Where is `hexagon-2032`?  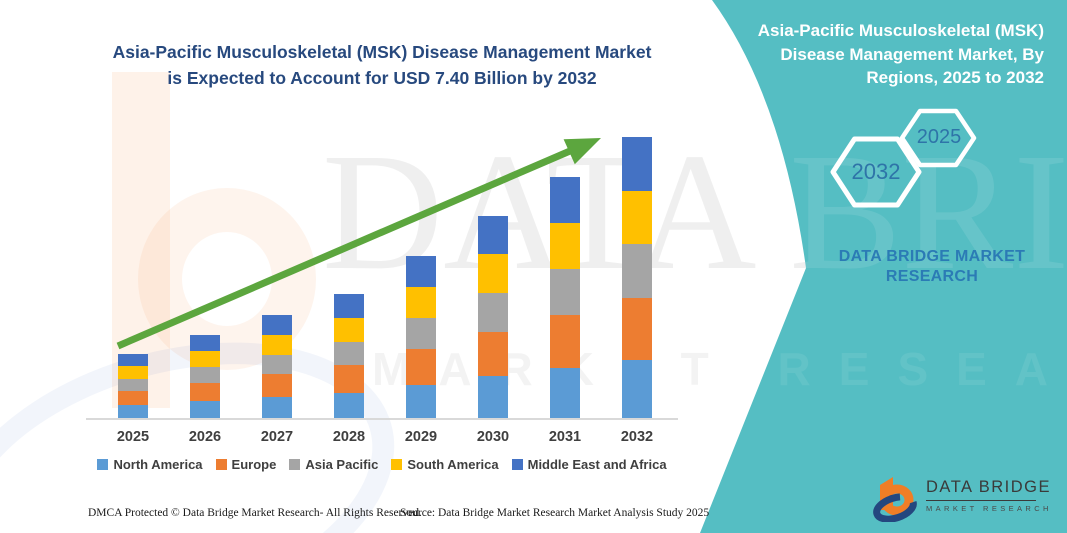
hexagon-2032 is located at coordinates (876, 172).